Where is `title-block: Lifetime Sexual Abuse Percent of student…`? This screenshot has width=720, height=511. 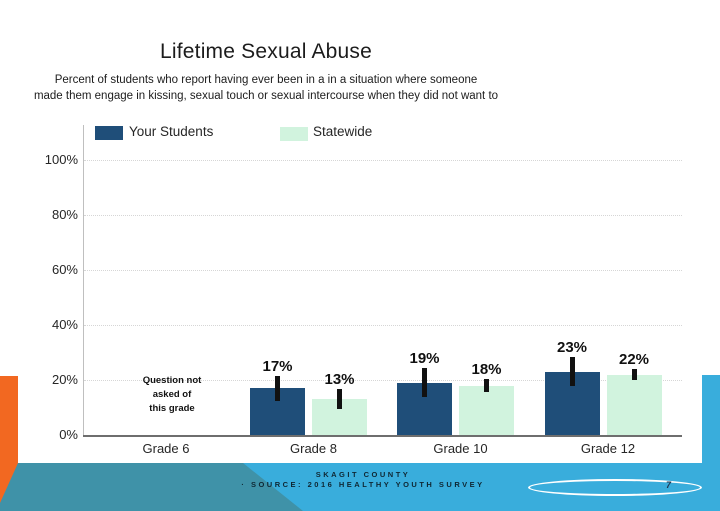
title-block: Lifetime Sexual Abuse Percent of student… is located at coordinates (266, 72).